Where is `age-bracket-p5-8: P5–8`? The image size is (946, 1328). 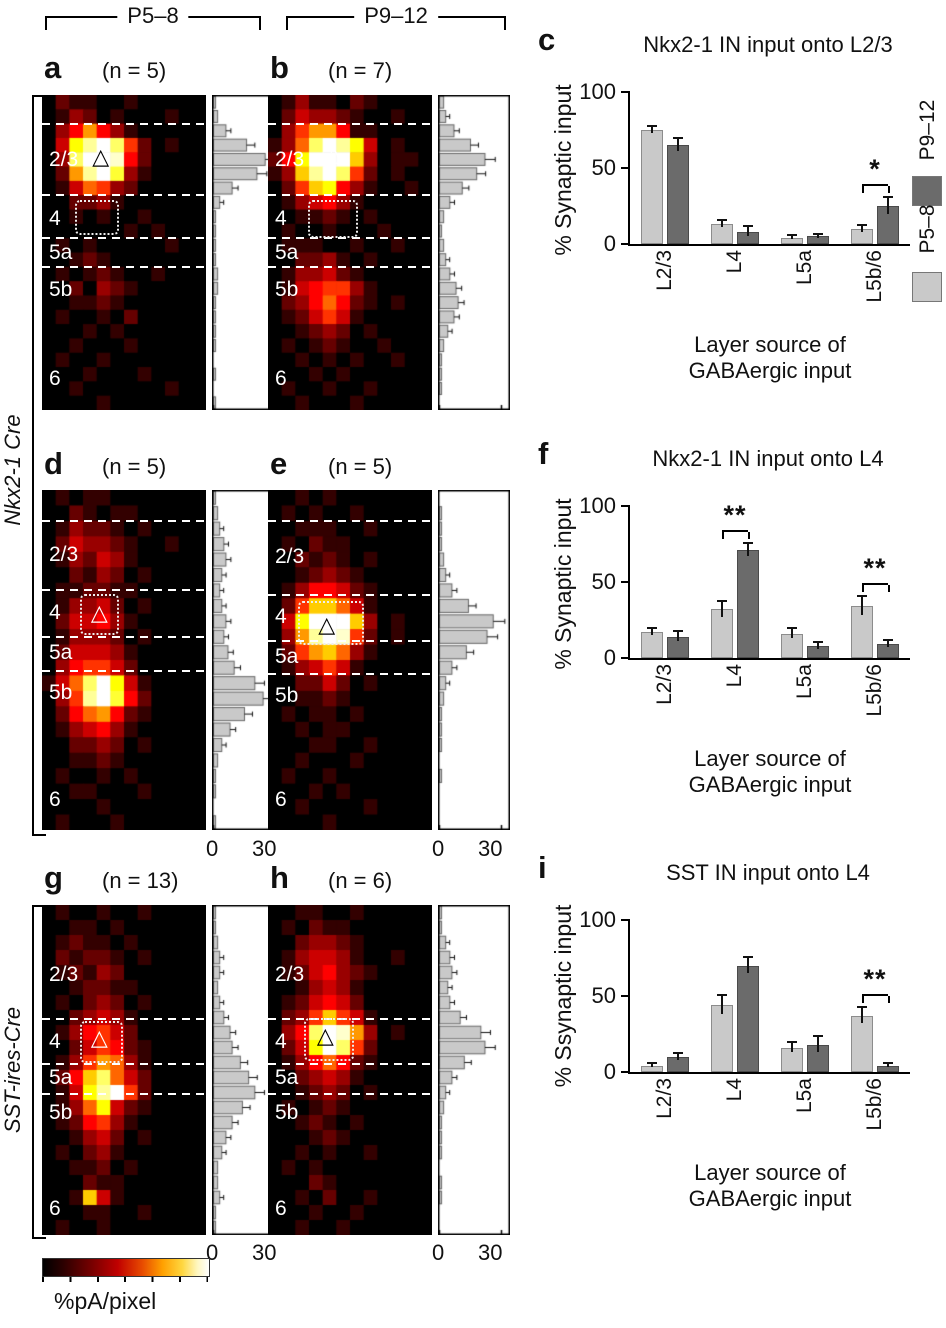 age-bracket-p5-8: P5–8 is located at coordinates (153, 16).